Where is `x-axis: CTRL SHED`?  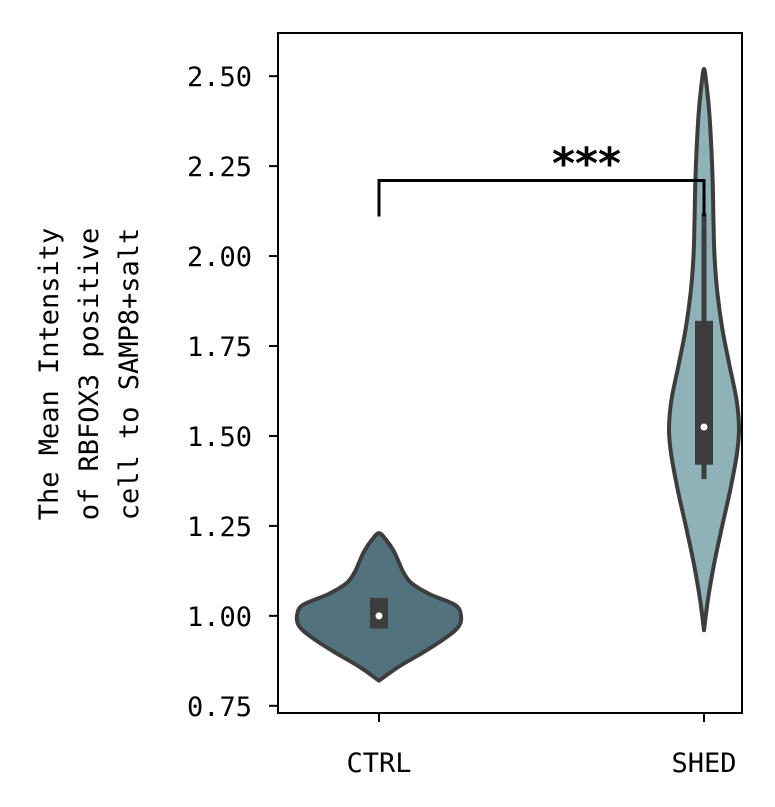
x-axis: CTRL SHED is located at coordinates (541, 746).